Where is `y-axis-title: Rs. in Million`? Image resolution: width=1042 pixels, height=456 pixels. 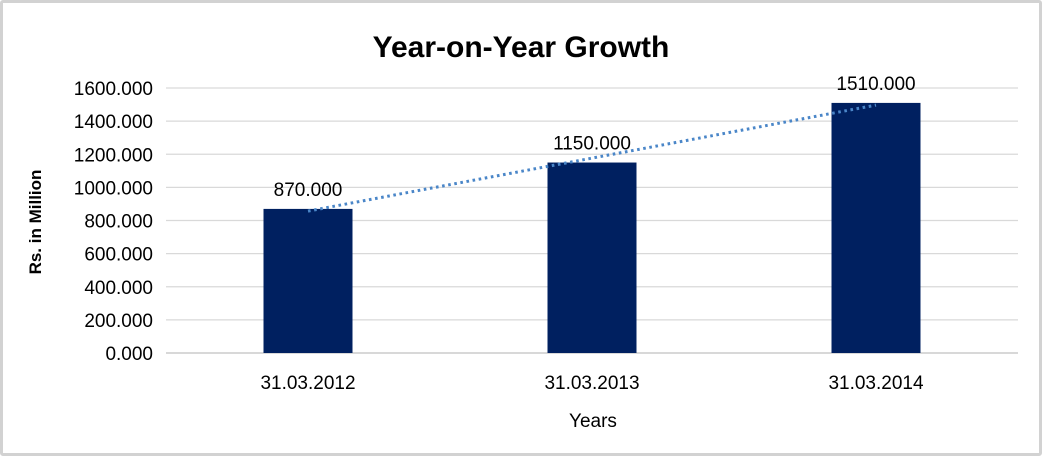
y-axis-title: Rs. in Million is located at coordinates (35, 222).